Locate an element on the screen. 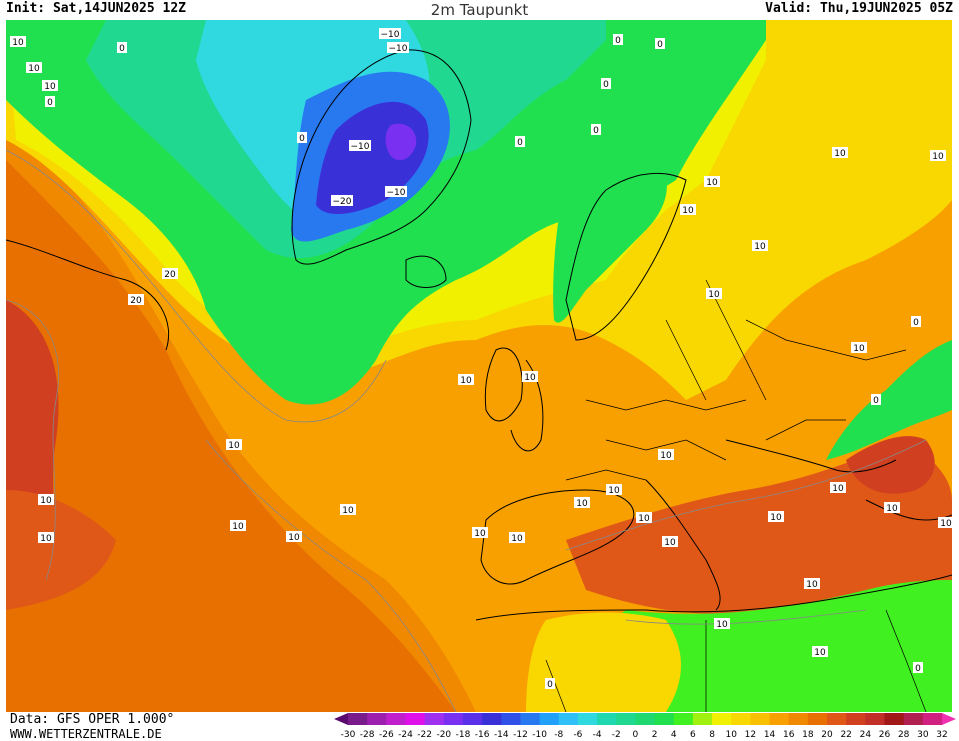  legend-tick-label: 18 is located at coordinates (808, 735).